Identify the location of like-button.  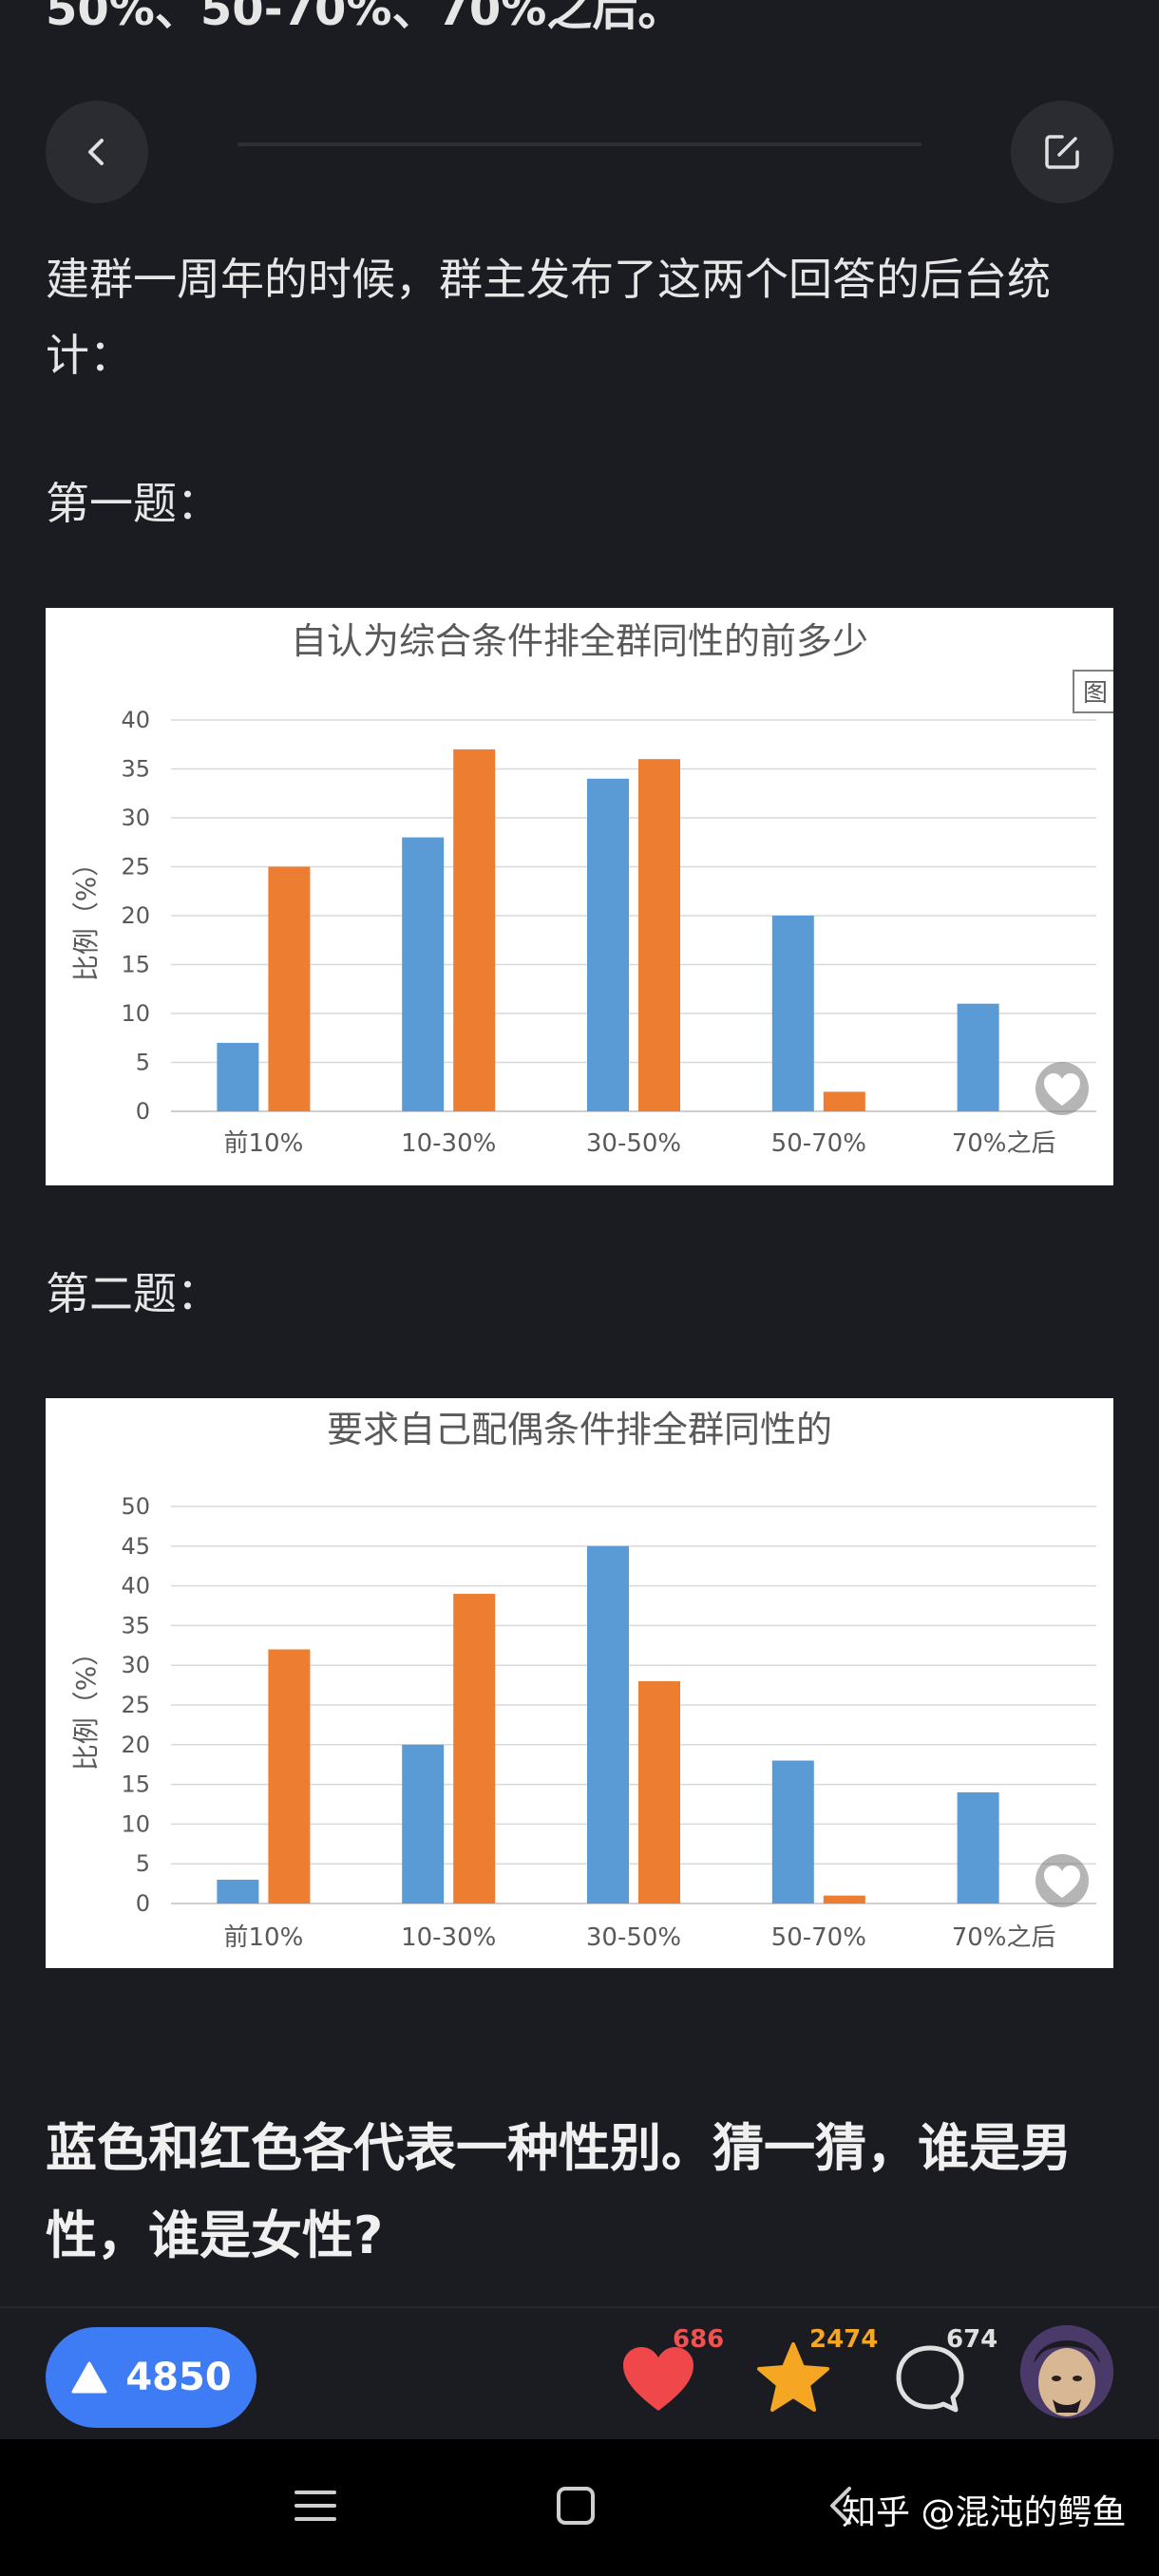
(658, 2379).